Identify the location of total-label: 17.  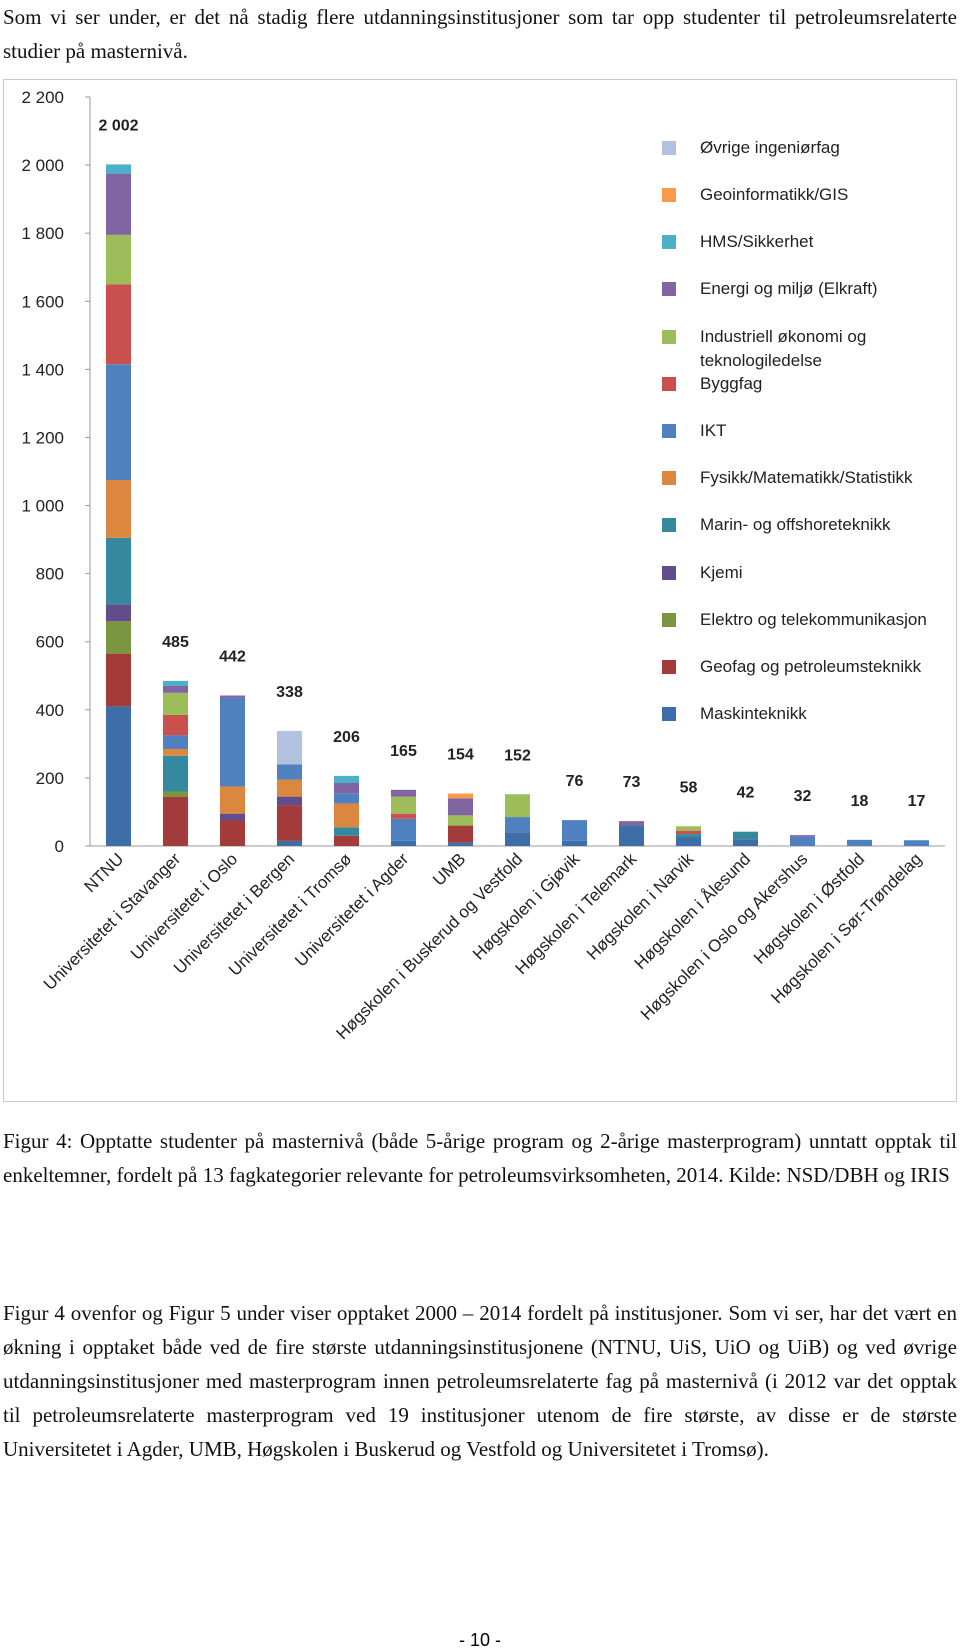
(917, 801).